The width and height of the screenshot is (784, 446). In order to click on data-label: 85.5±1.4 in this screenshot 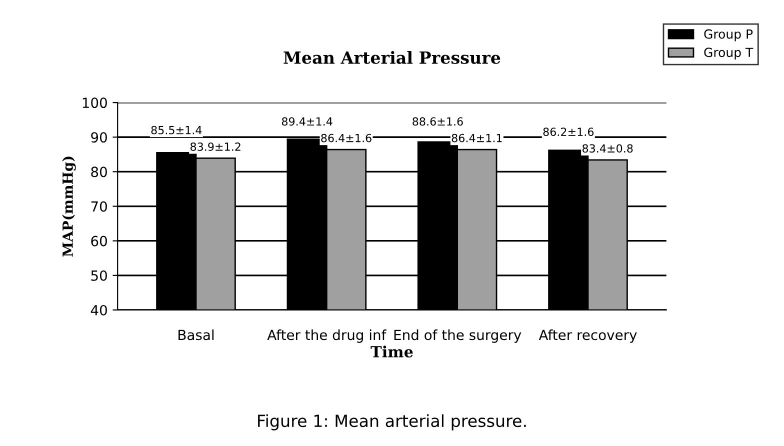, I will do `click(176, 130)`.